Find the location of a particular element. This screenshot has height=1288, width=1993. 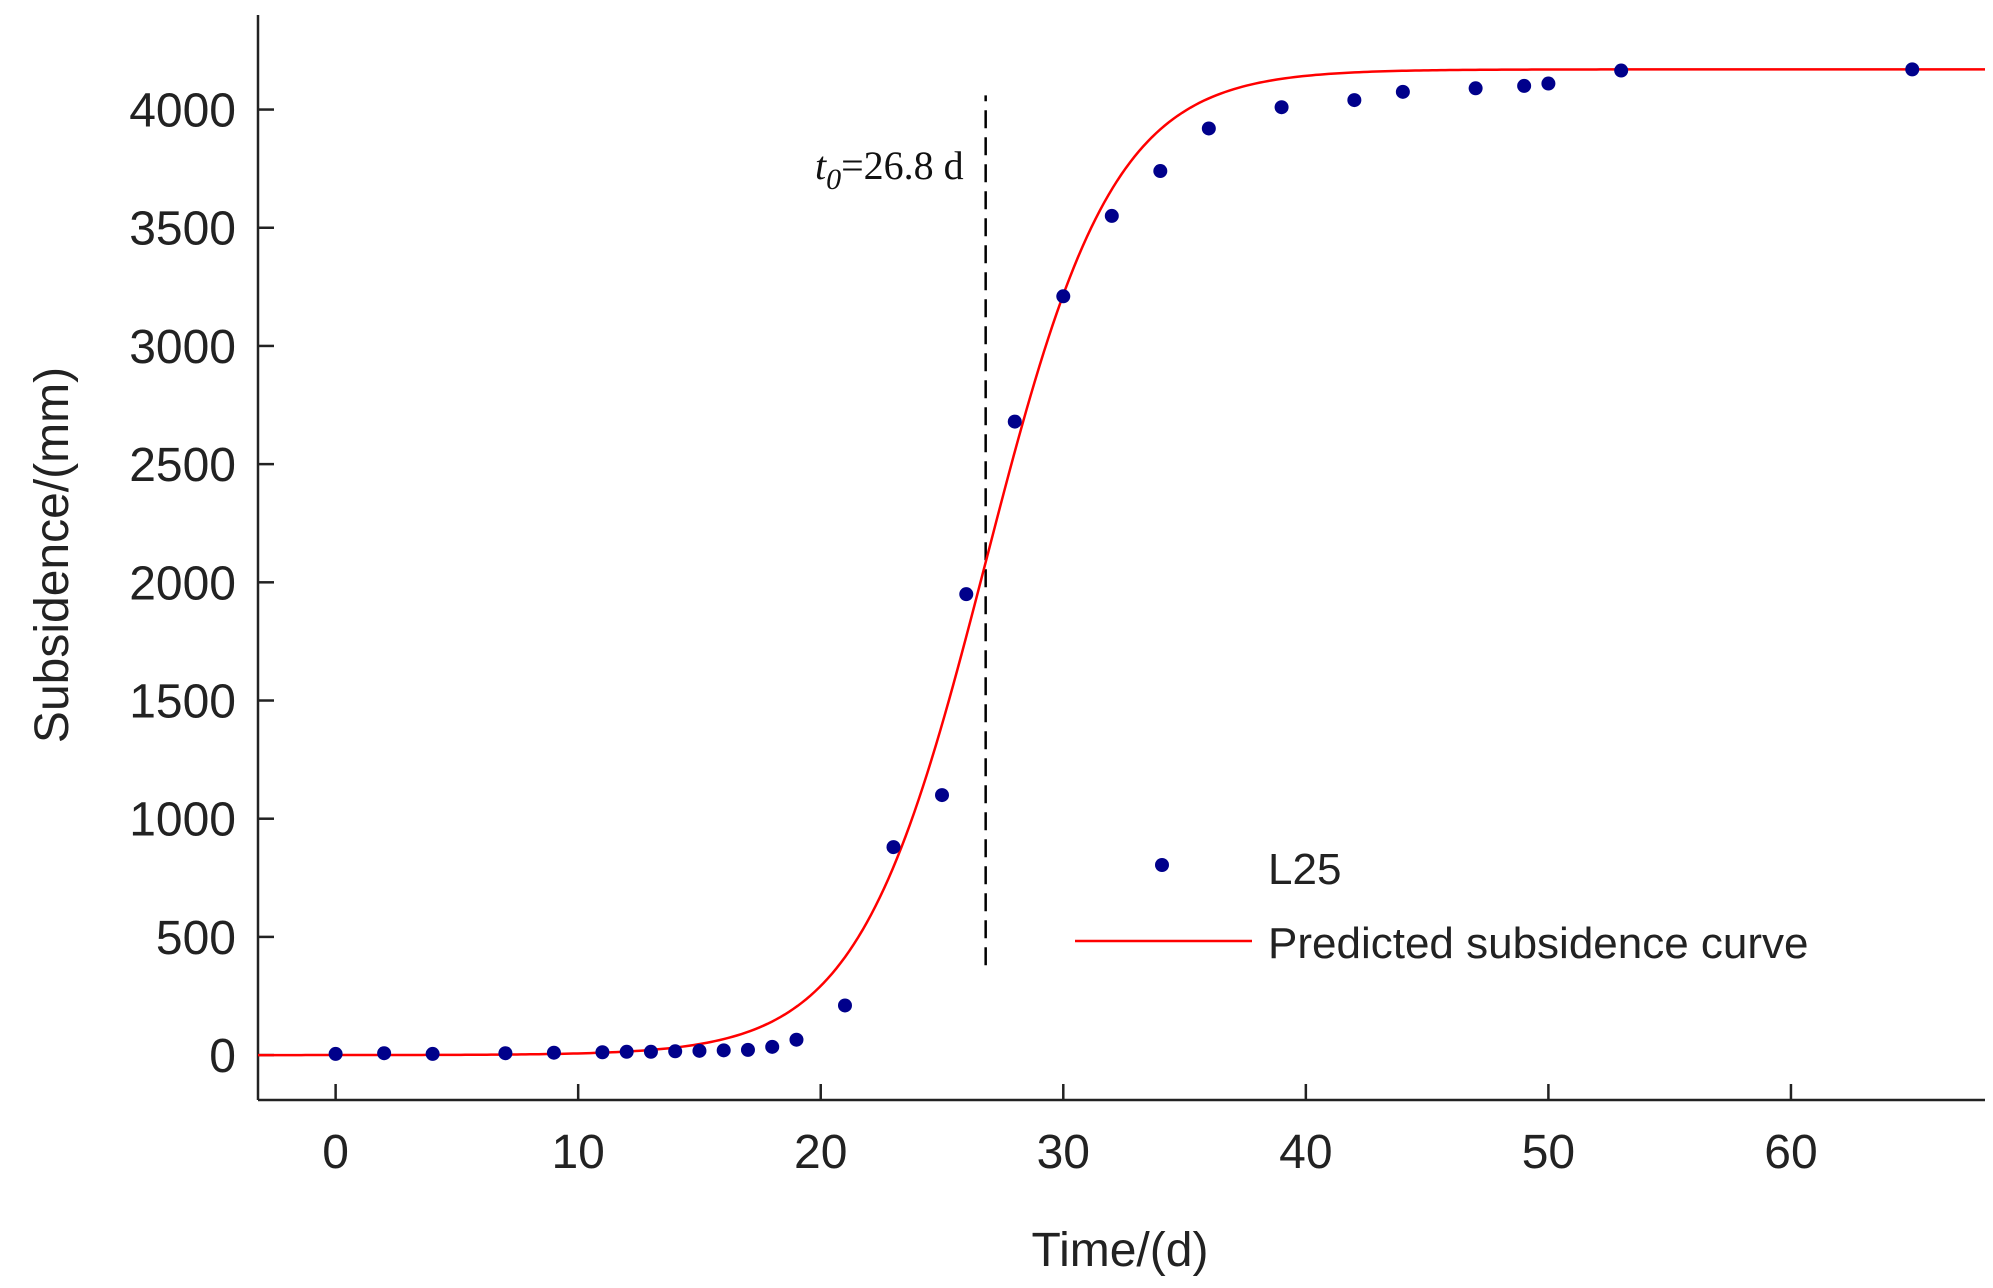

t0-label-value: =26.8 d is located at coordinates (902, 165).